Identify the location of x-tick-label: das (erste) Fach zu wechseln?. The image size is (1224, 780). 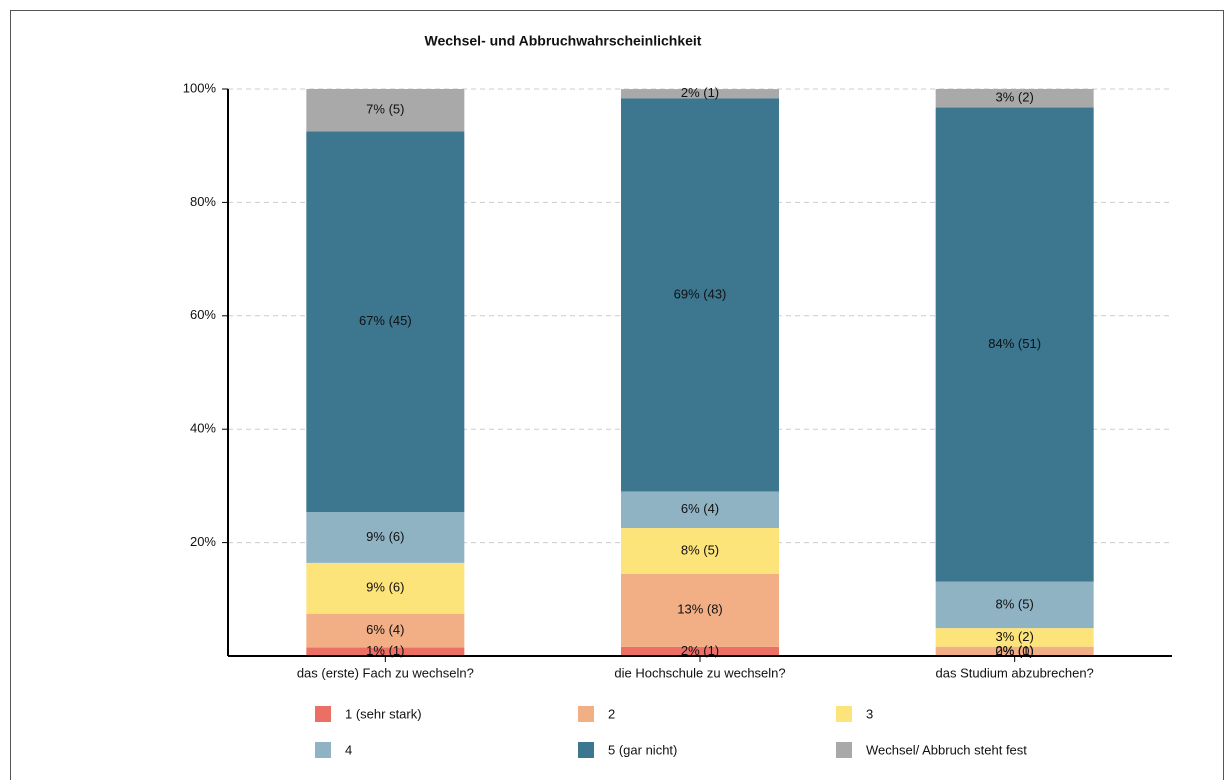
(385, 672).